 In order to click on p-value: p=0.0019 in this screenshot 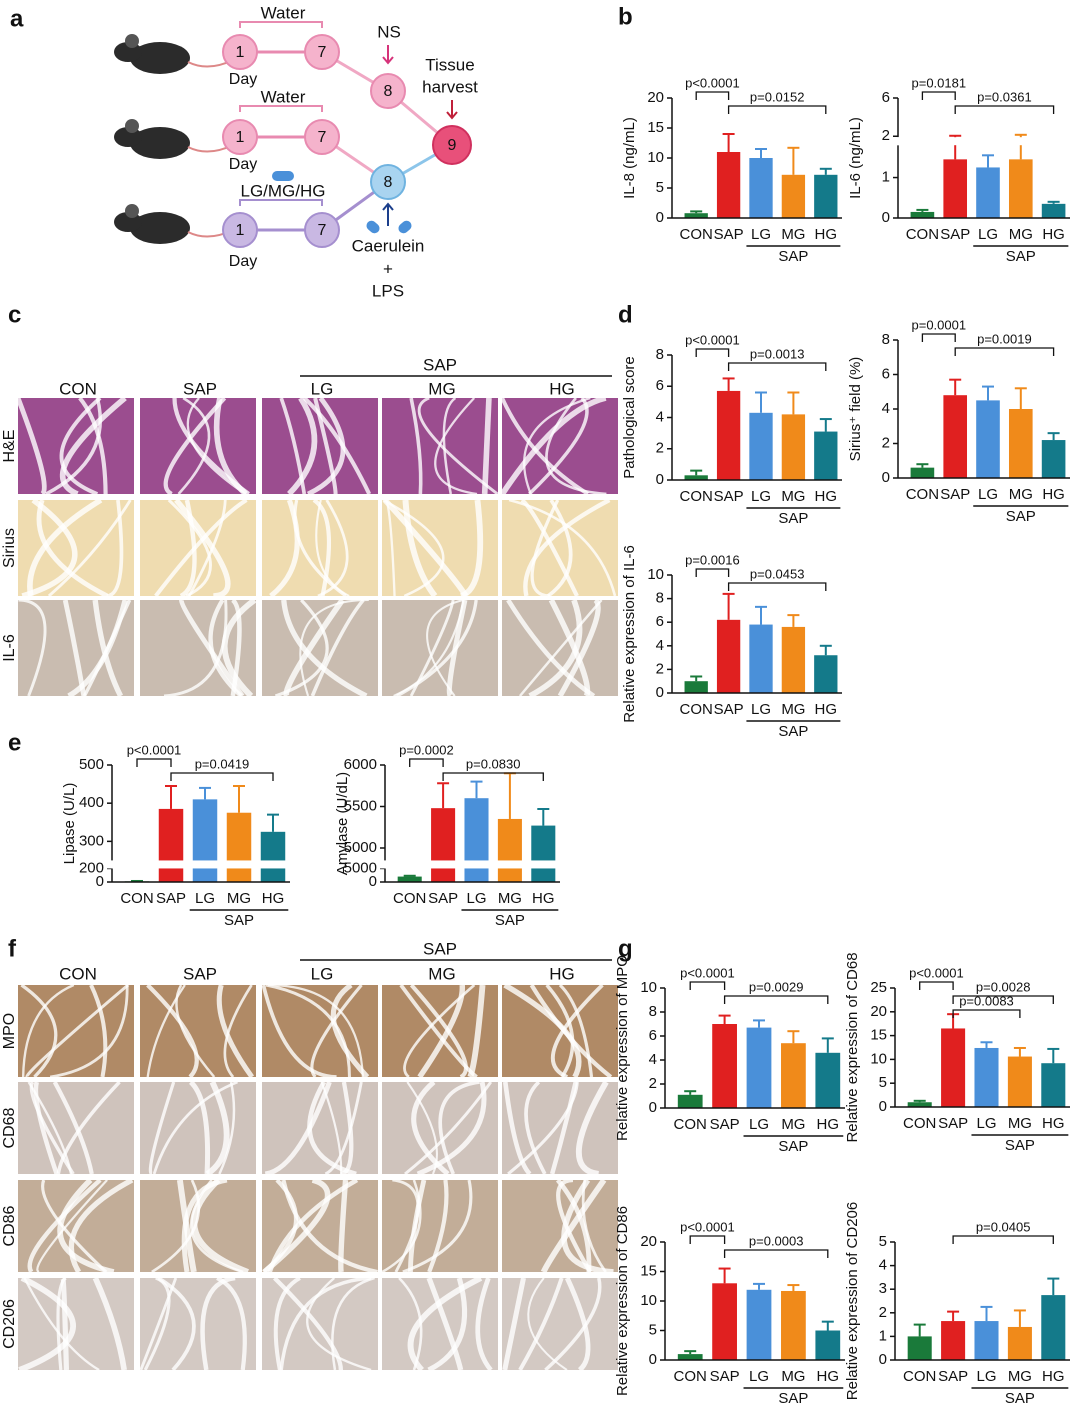, I will do `click(1004, 338)`.